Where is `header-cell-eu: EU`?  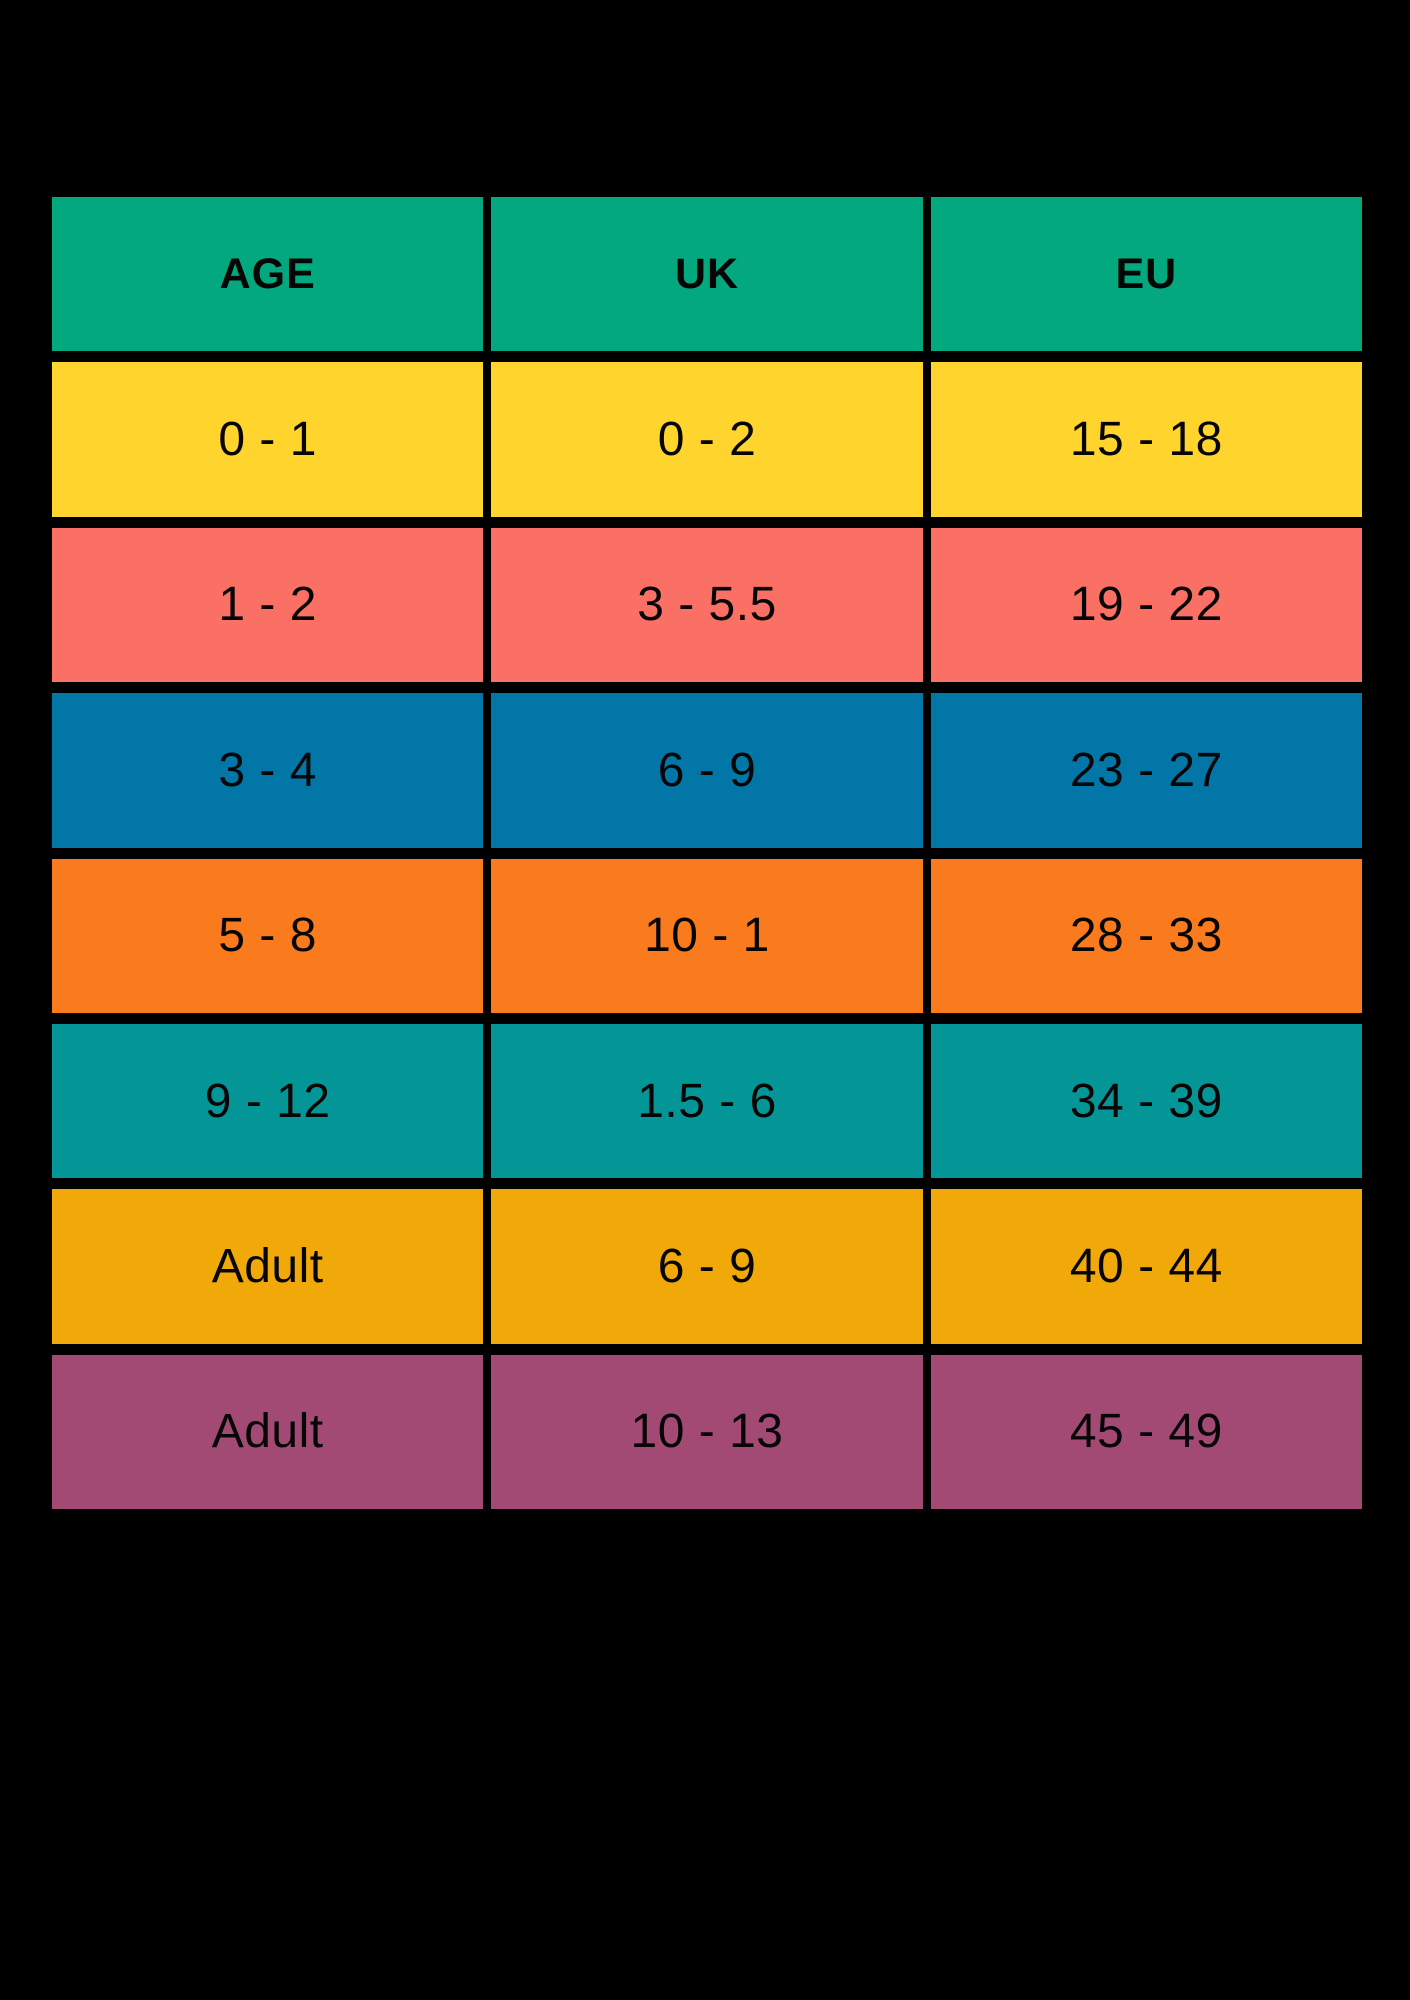
header-cell-eu: EU is located at coordinates (1146, 274).